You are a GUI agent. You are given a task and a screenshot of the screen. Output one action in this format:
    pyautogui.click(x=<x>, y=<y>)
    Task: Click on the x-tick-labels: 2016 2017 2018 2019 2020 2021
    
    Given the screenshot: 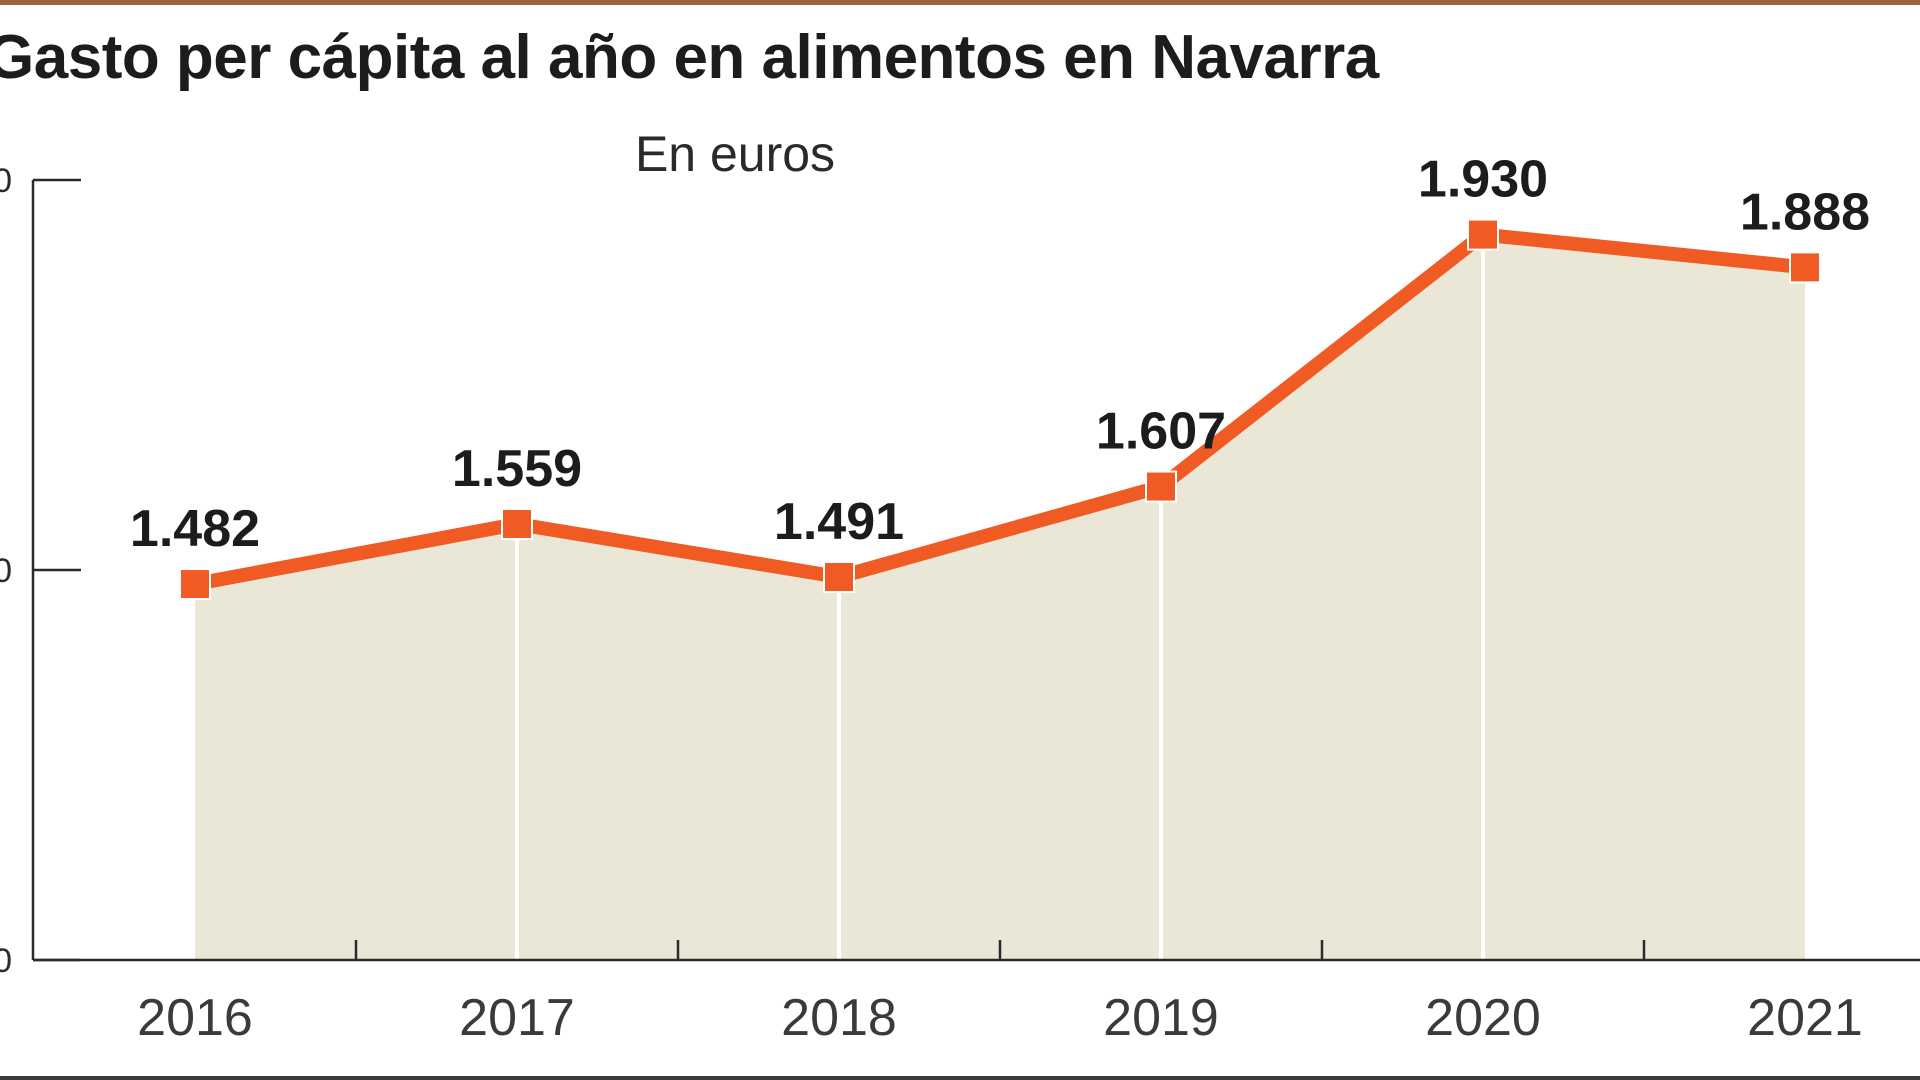 What is the action you would take?
    pyautogui.click(x=1000, y=1018)
    